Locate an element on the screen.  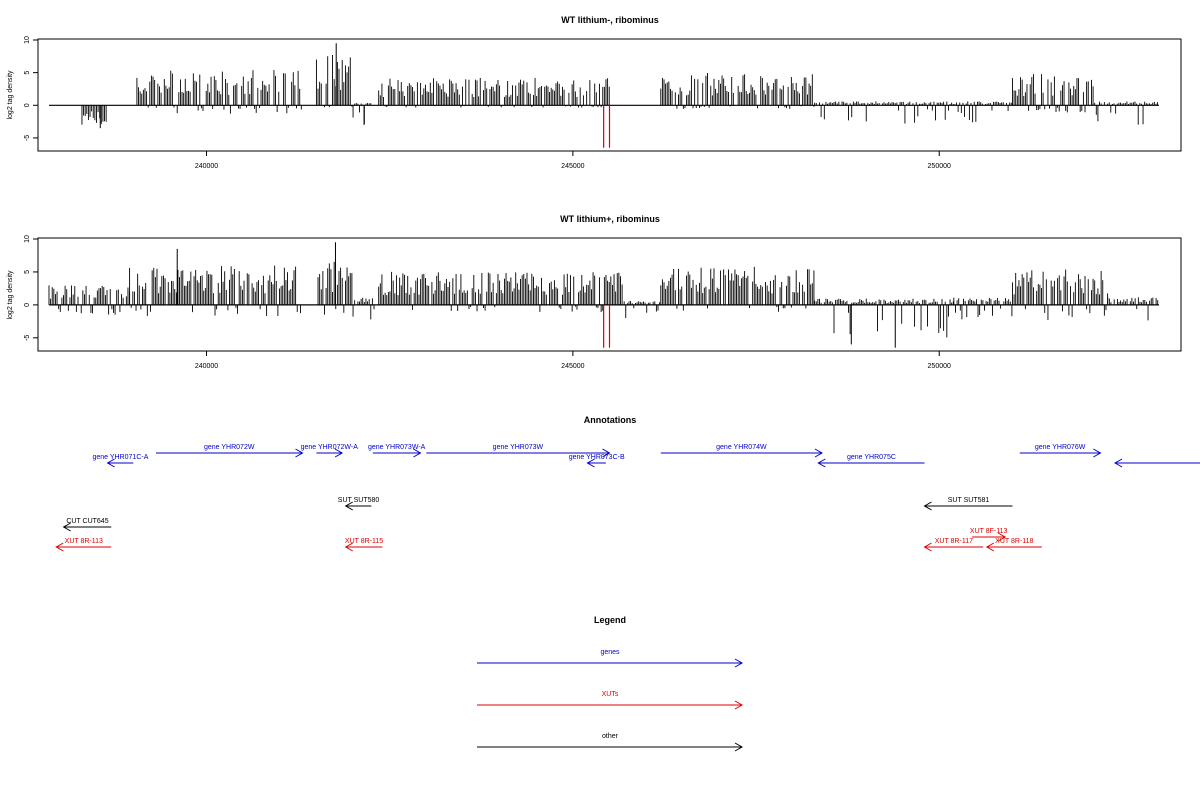
annotation-feature: gene YHR072W is located at coordinates (229, 451).